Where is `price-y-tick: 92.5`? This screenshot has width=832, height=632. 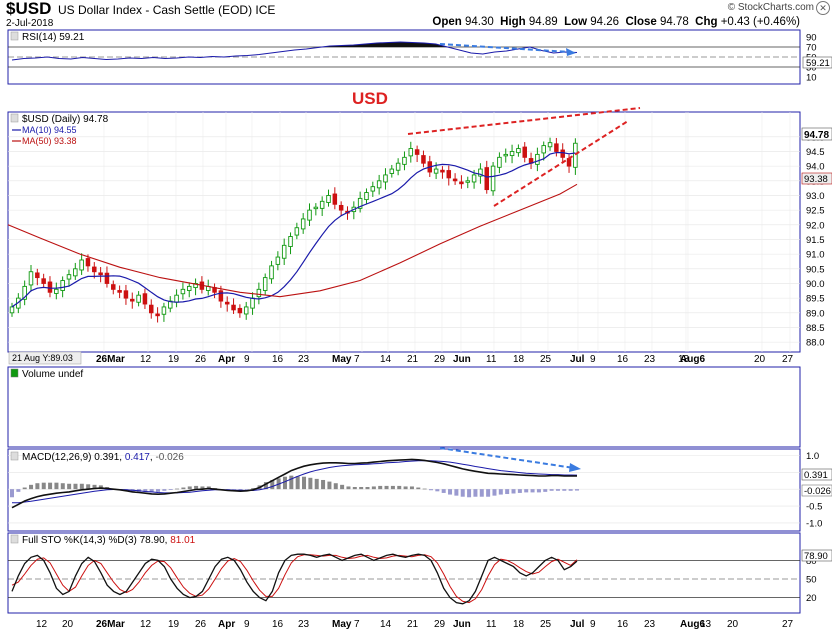 price-y-tick: 92.5 is located at coordinates (815, 211).